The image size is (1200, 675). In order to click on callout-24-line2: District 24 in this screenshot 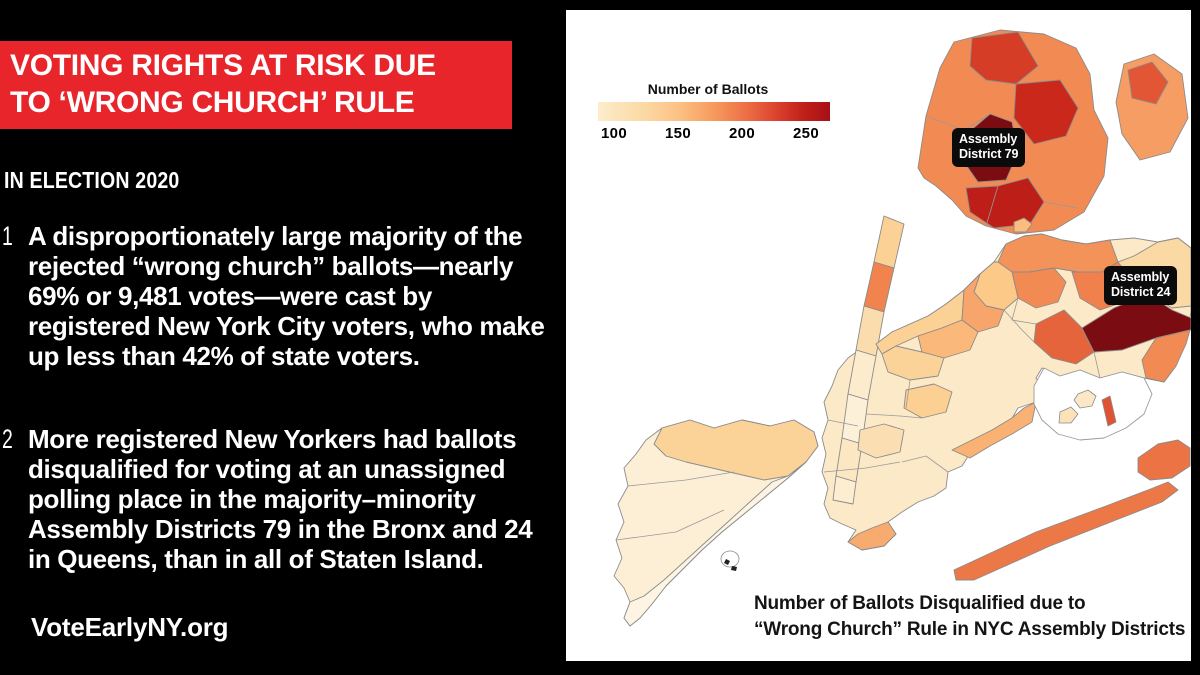, I will do `click(1141, 292)`.